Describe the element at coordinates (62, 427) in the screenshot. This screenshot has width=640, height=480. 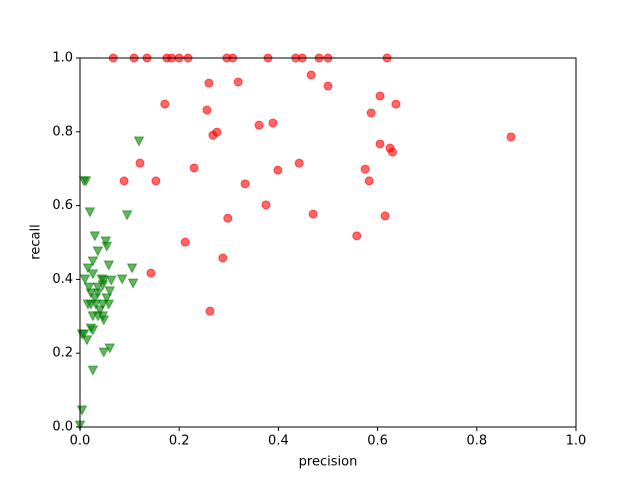
I see `y-tick-label: 0.0` at that location.